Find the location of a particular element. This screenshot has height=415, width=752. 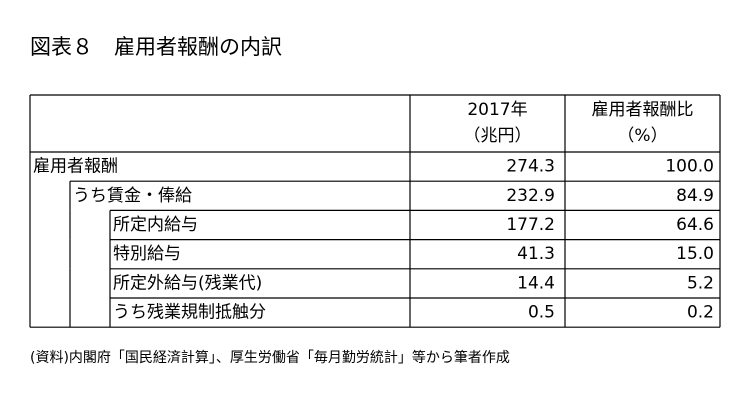

title: 図表８ 雇用者報酬の内訳 is located at coordinates (156, 47).